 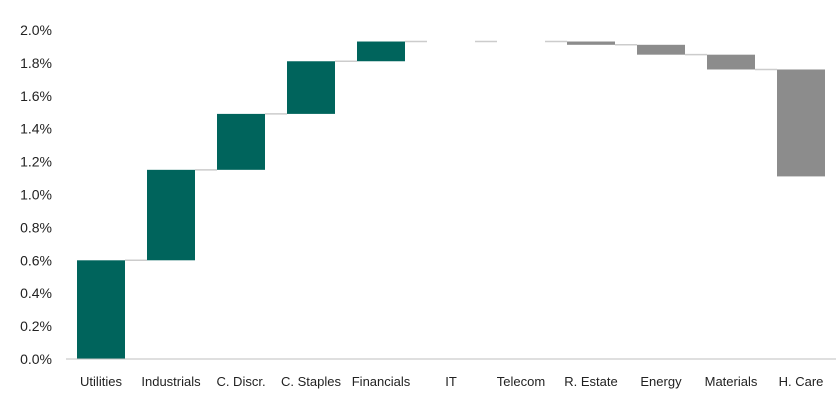 I want to click on bar-c-staples, so click(x=311, y=87).